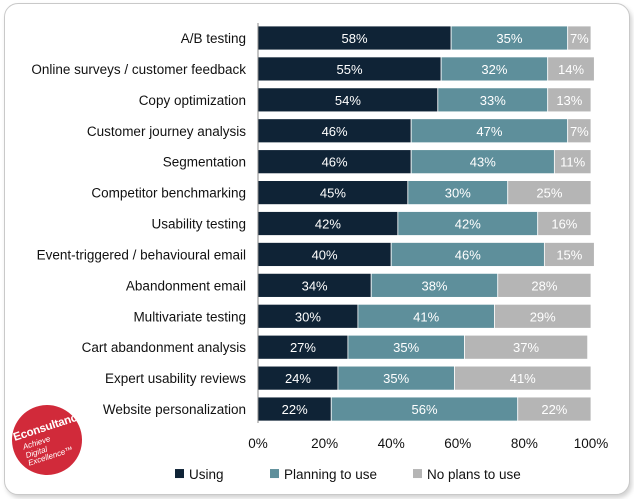 The width and height of the screenshot is (634, 499). I want to click on data-label: 33%, so click(493, 100).